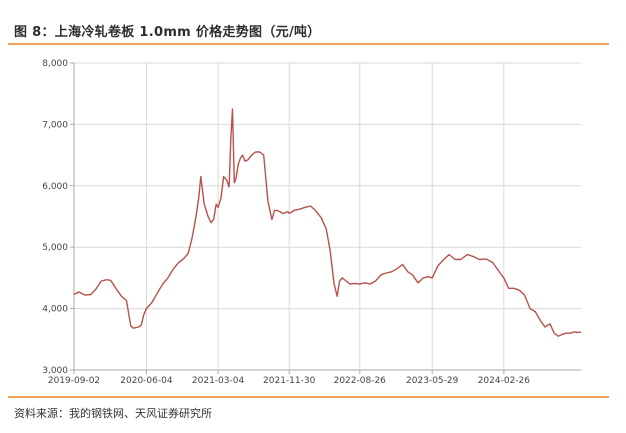  What do you see at coordinates (289, 381) in the screenshot?
I see `x-tick-label: 2021-11-30` at bounding box center [289, 381].